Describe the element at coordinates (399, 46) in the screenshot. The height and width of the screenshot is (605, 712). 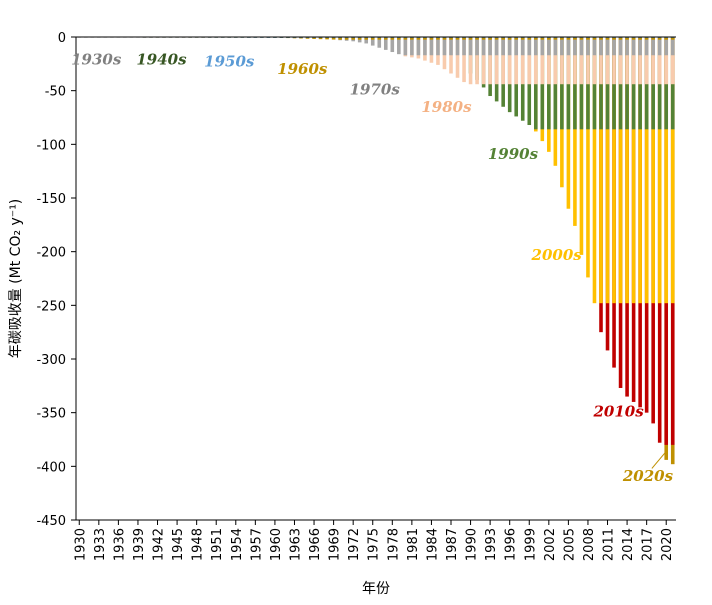
I see `bar-1970s-1979` at that location.